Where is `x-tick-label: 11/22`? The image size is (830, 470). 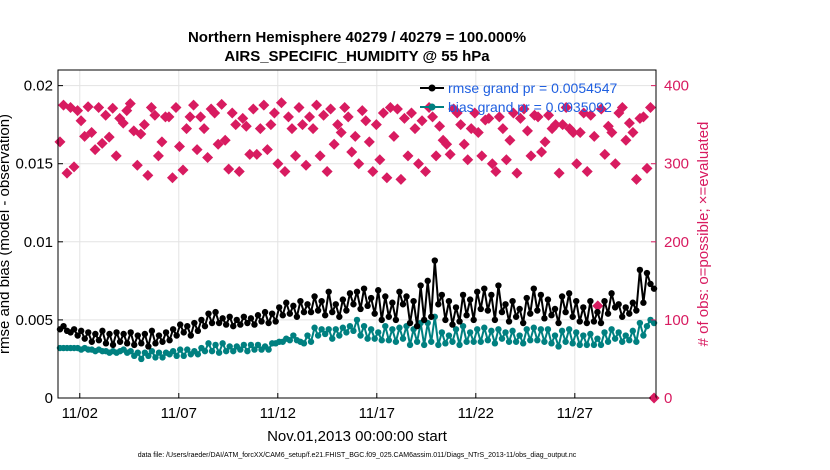
x-tick-label: 11/22 is located at coordinates (476, 413).